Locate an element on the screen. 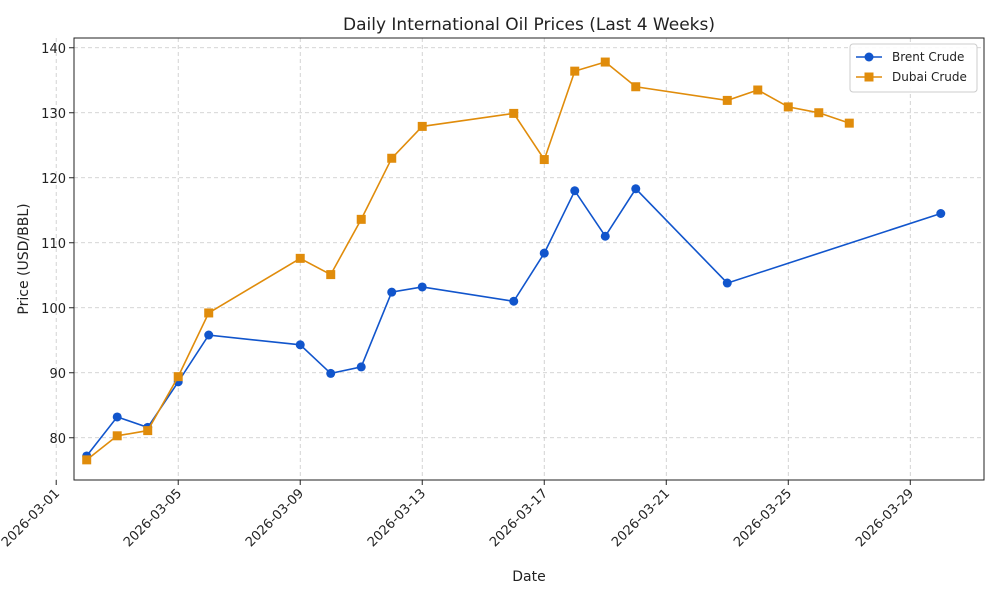 Image resolution: width=1000 pixels, height=600 pixels. y-tick-label: 130 is located at coordinates (53, 114).